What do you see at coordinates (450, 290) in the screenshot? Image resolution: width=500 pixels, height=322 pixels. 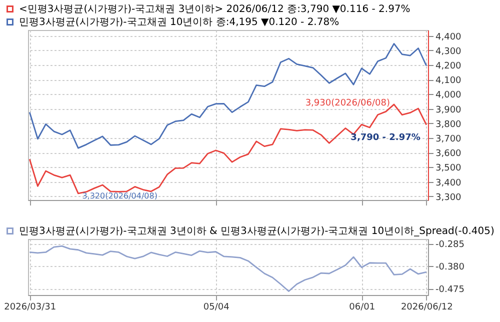 I see `y-tick-label: -0.475` at bounding box center [450, 290].